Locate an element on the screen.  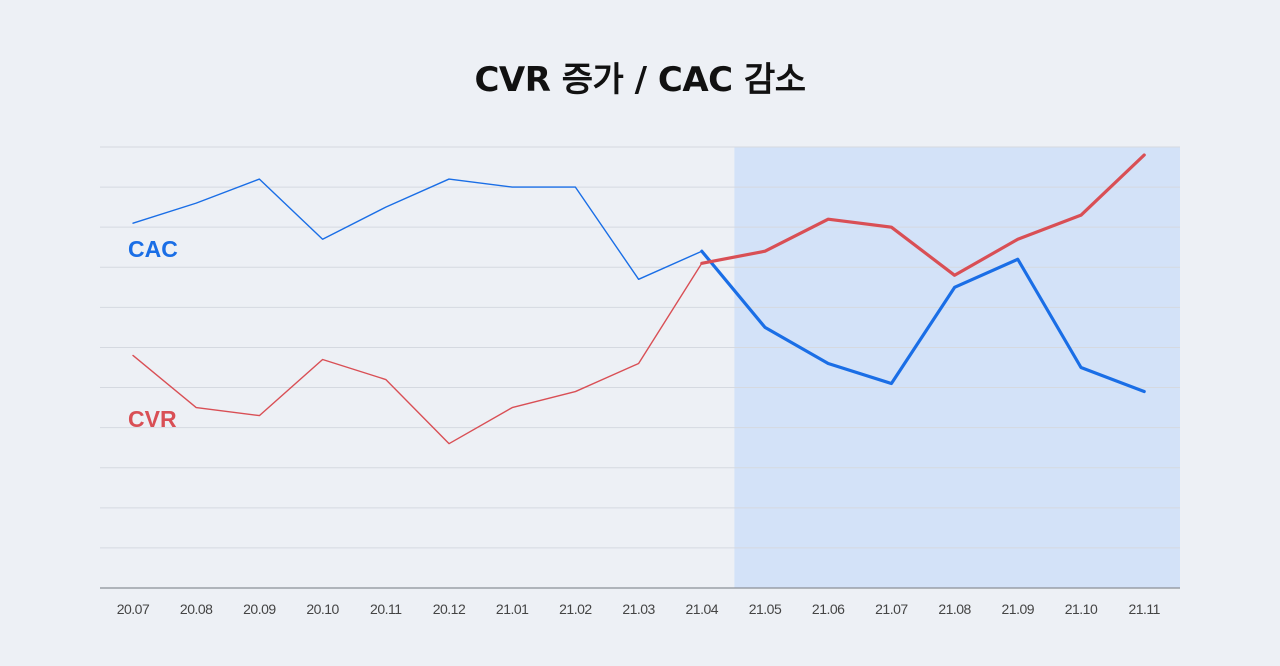
x-tick-label: 21.03 is located at coordinates (638, 609).